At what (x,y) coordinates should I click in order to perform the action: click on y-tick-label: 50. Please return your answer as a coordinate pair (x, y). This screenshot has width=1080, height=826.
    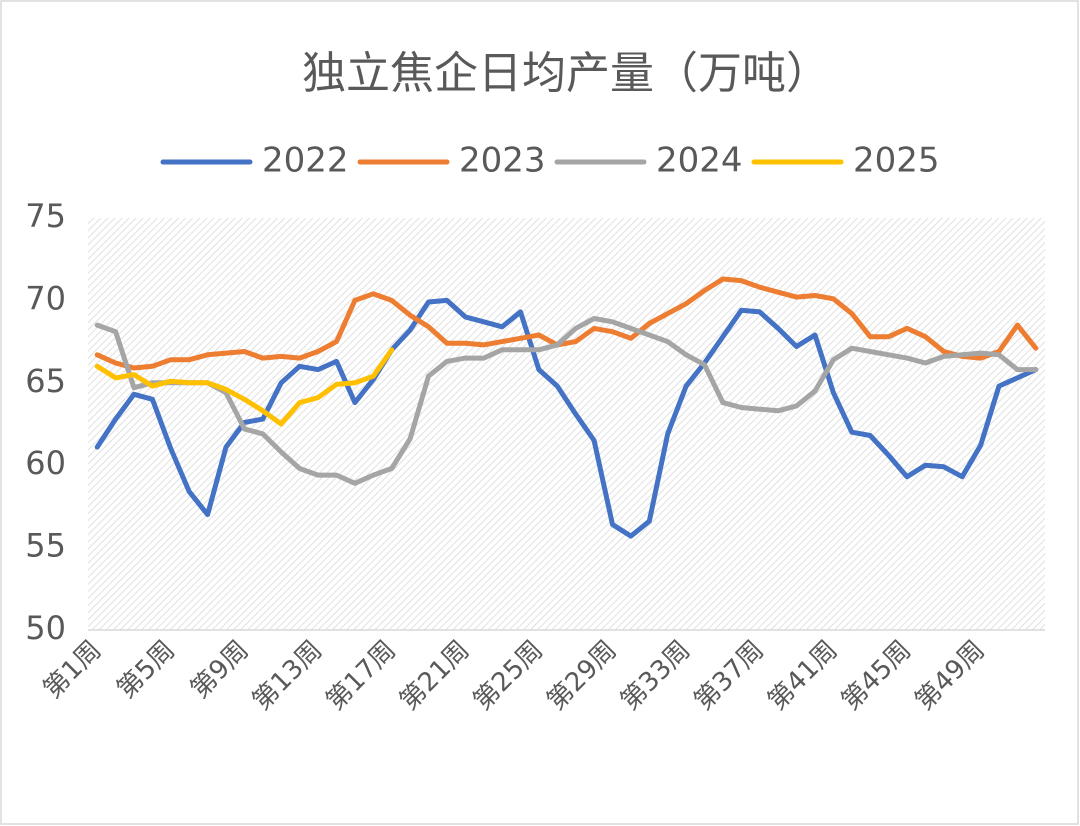
    Looking at the image, I should click on (45, 628).